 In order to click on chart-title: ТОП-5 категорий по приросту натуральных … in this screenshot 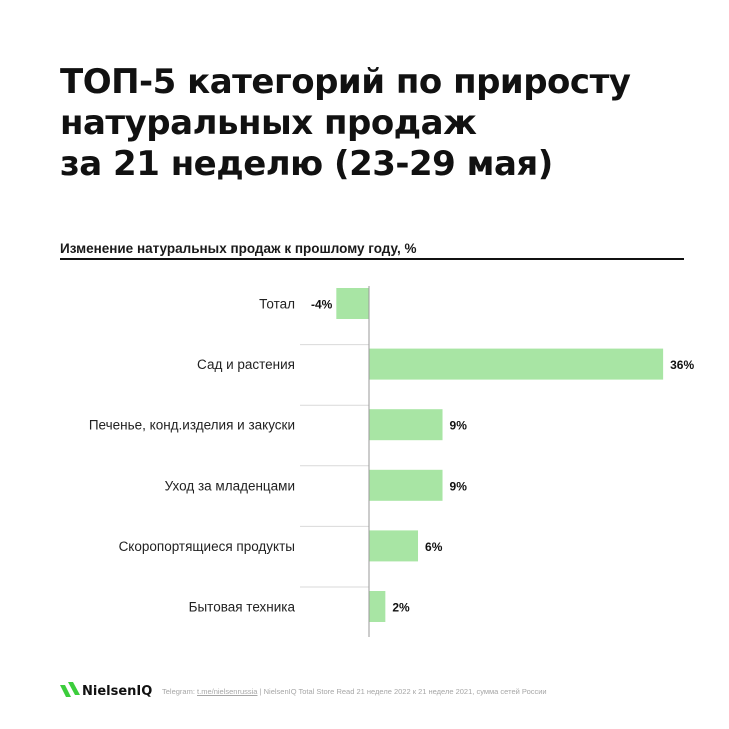, I will do `click(380, 123)`.